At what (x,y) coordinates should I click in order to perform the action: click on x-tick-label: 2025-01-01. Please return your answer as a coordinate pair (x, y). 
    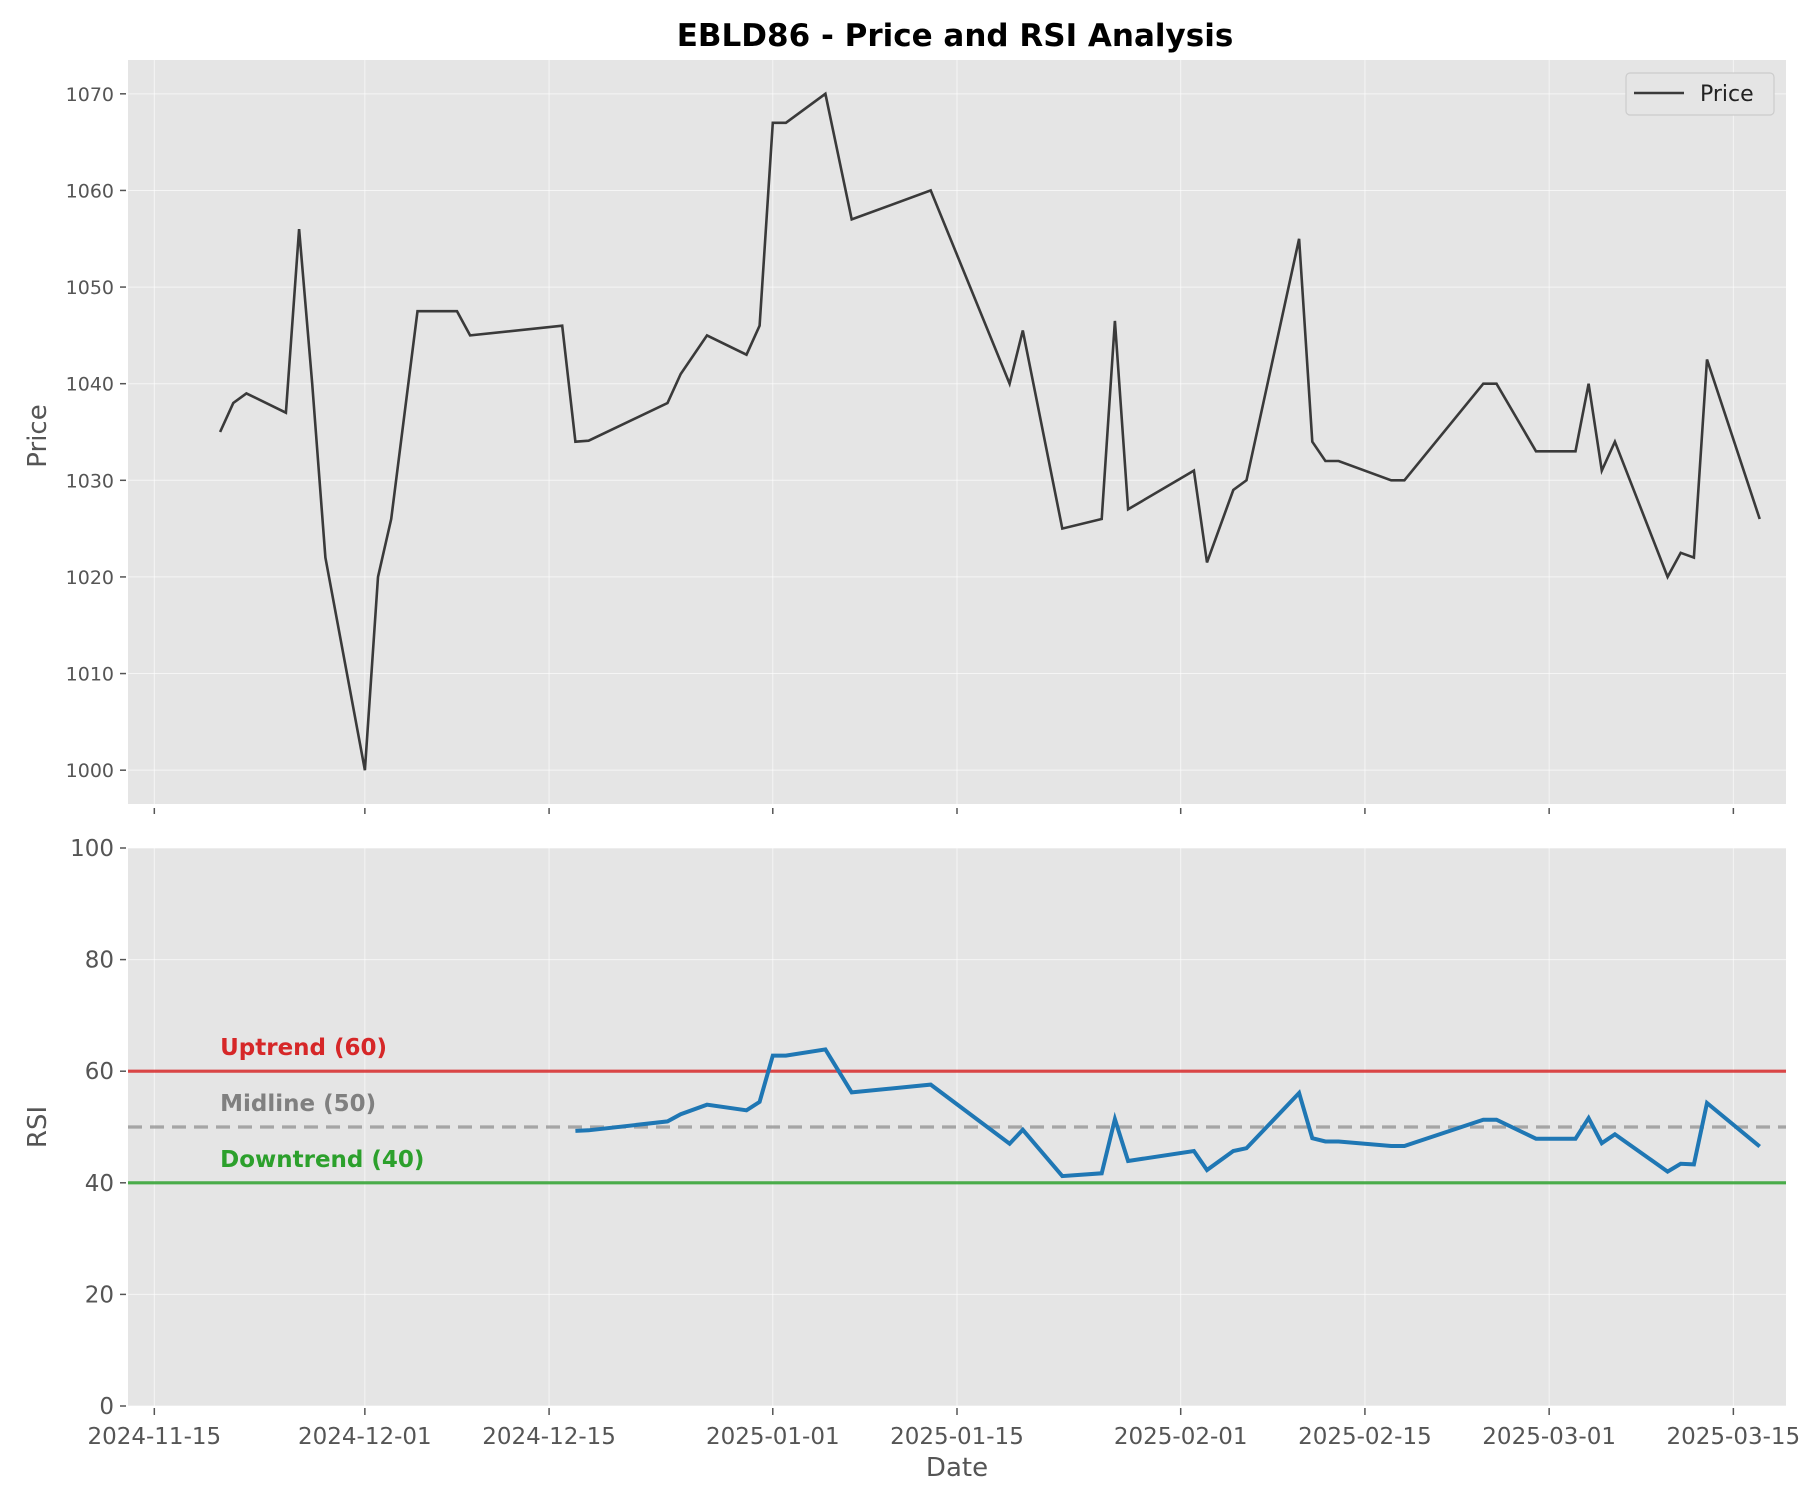
    Looking at the image, I should click on (773, 1437).